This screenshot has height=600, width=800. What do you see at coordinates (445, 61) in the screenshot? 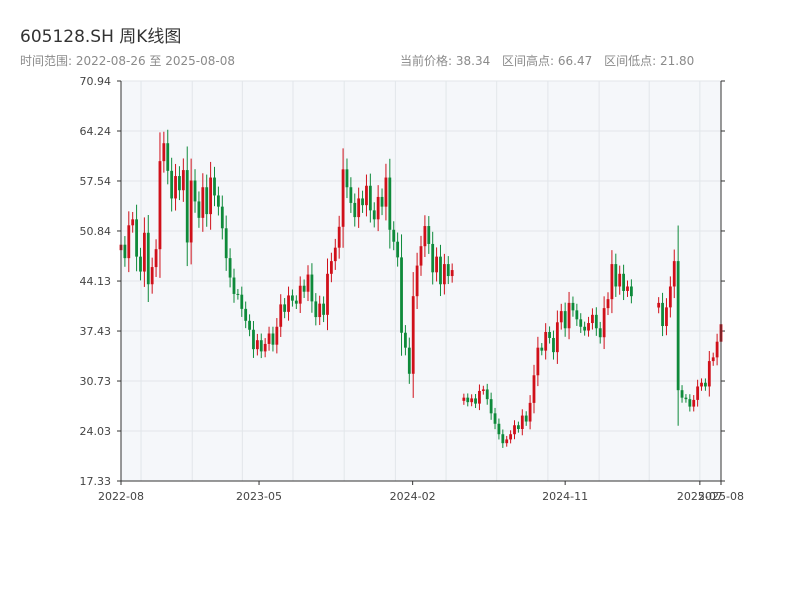
I see `current-price: 当前价格: 38.34` at bounding box center [445, 61].